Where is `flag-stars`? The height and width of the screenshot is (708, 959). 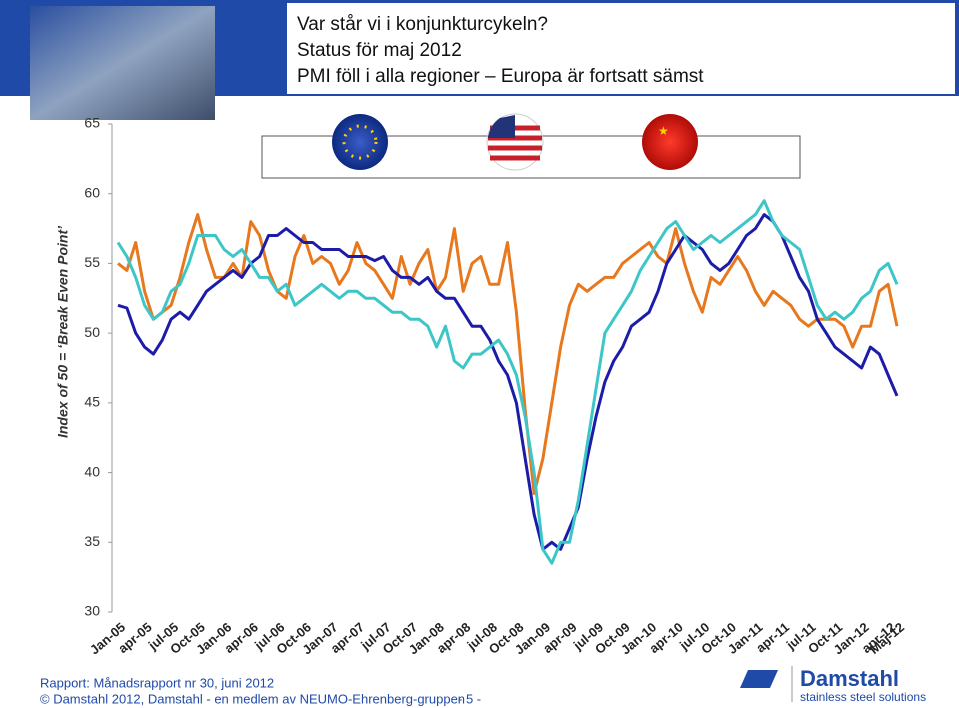 flag-stars is located at coordinates (360, 142).